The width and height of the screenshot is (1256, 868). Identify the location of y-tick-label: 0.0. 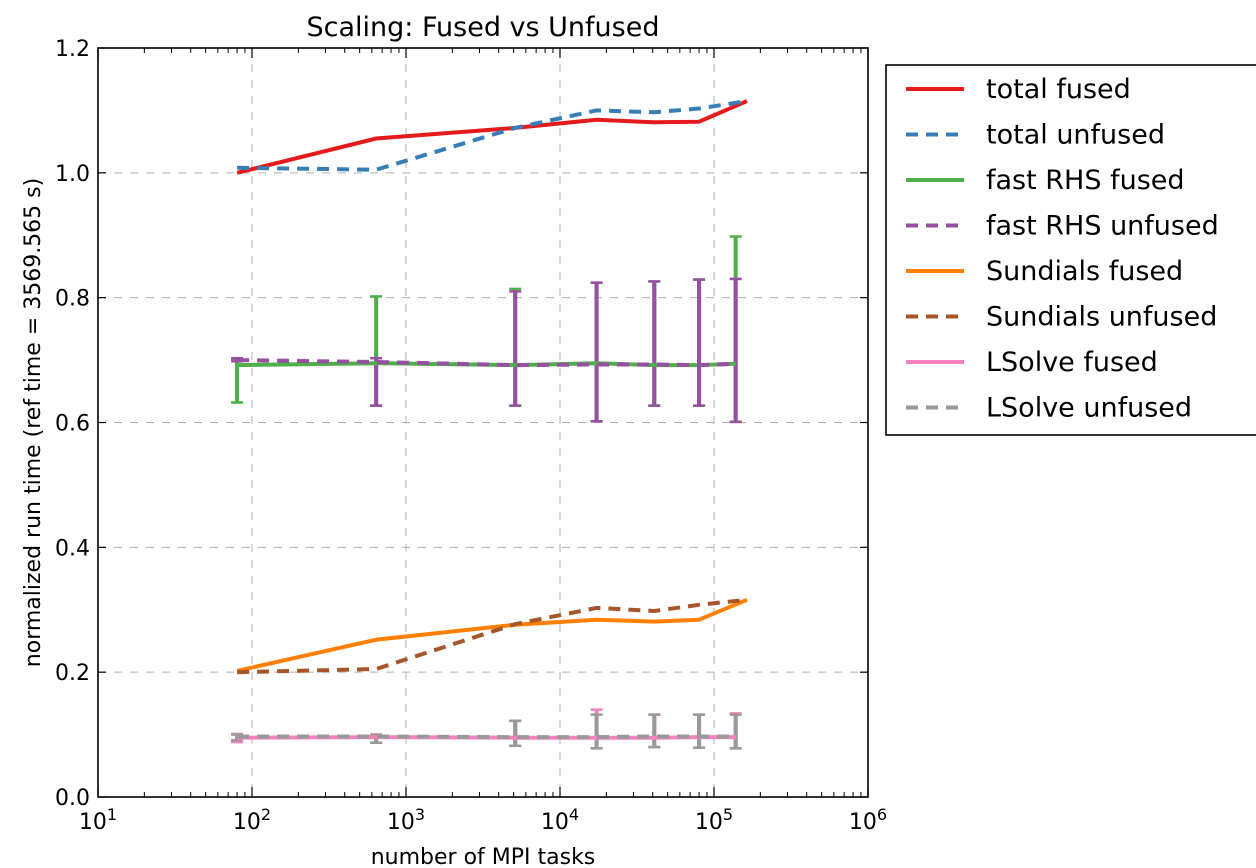
(72, 798).